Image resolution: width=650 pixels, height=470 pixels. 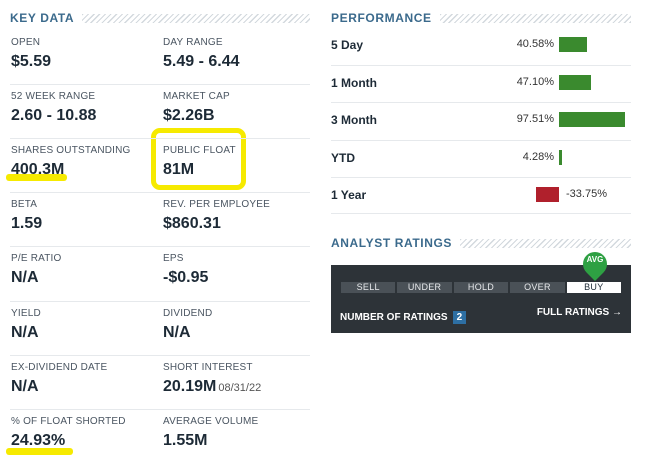 I want to click on key-data-value: 20.19M 08/31/22, so click(x=235, y=387).